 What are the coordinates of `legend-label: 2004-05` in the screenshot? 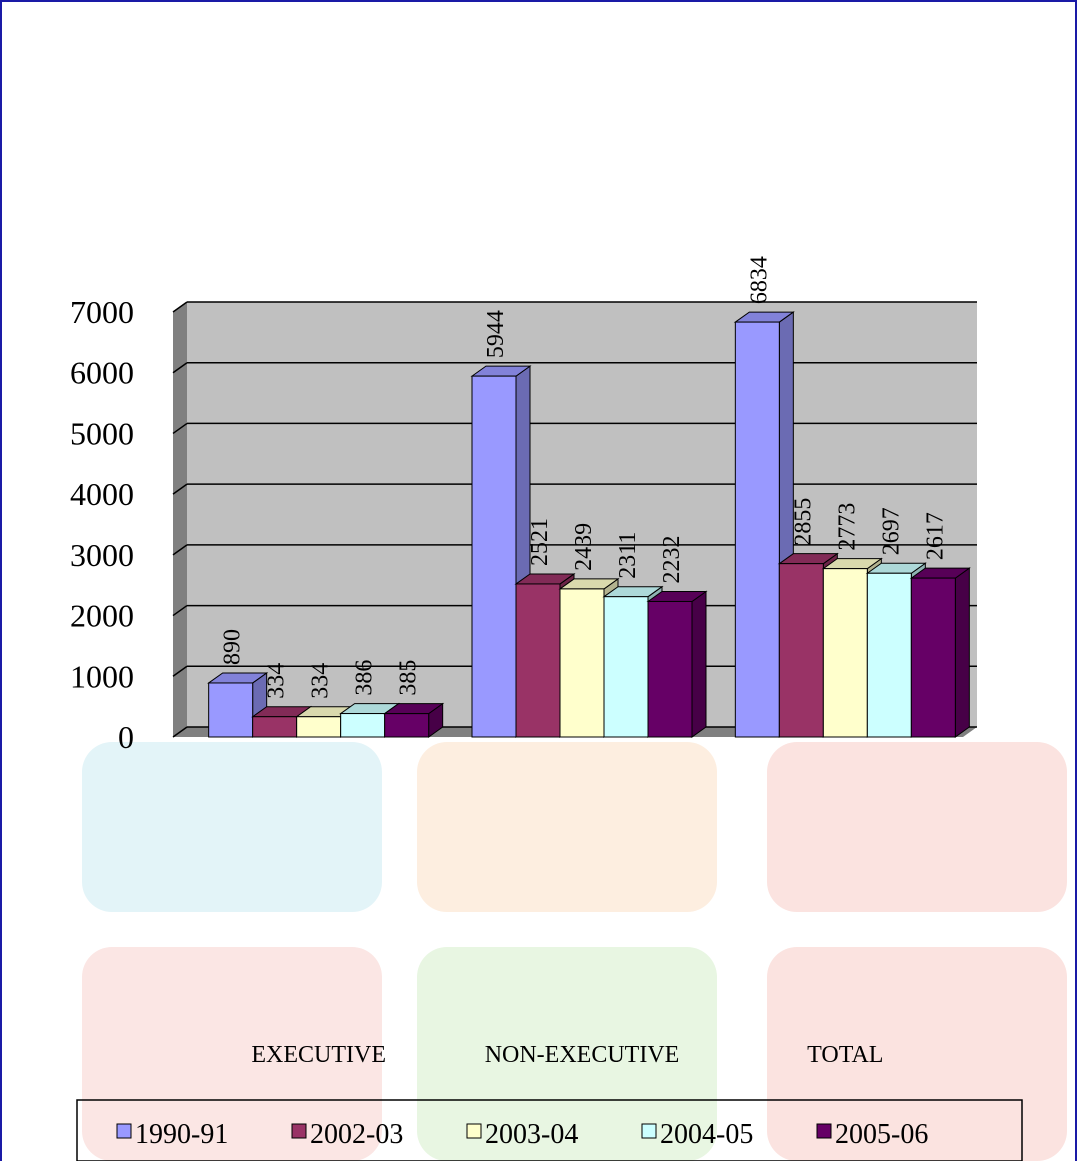 It's located at (706, 1134).